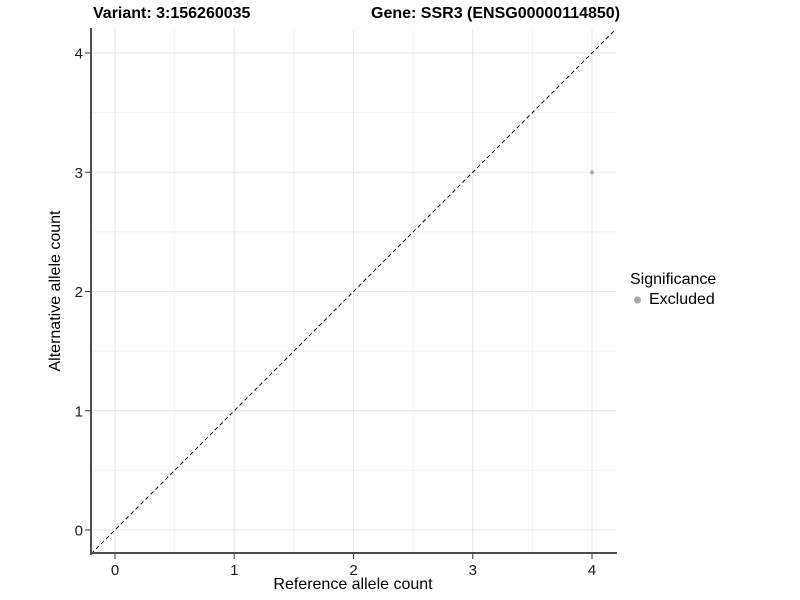  What do you see at coordinates (496, 13) in the screenshot?
I see `plot-title-gene: Gene: SSR3 (ENSG00000114850)` at bounding box center [496, 13].